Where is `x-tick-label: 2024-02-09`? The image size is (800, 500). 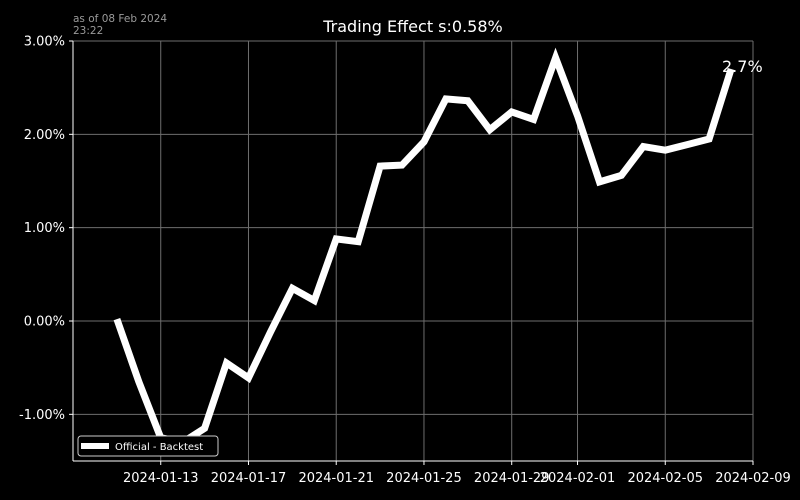 x-tick-label: 2024-02-09 is located at coordinates (753, 478).